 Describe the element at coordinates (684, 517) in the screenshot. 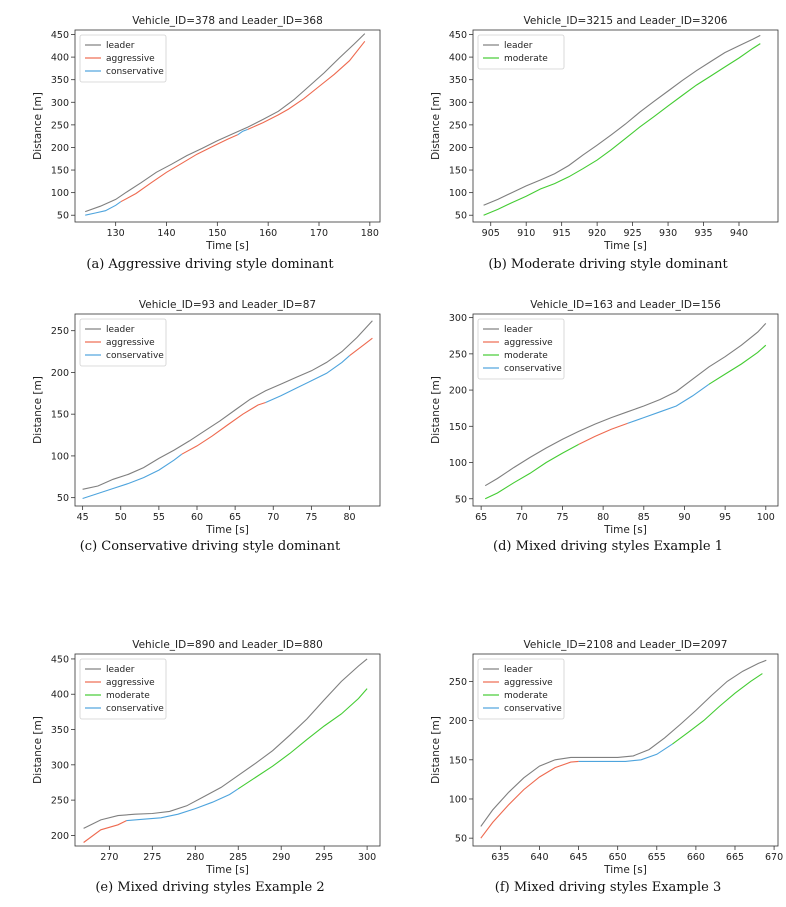

I see `x-tick-label: 90` at that location.